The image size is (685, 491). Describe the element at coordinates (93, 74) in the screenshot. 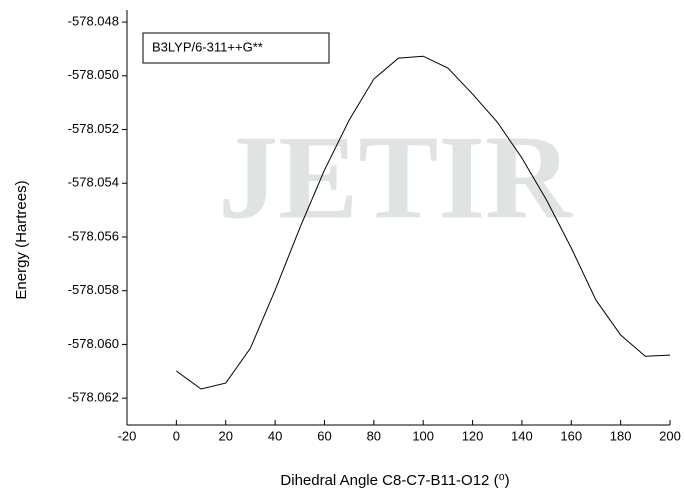

I see `y-tick-label: -578.050` at that location.